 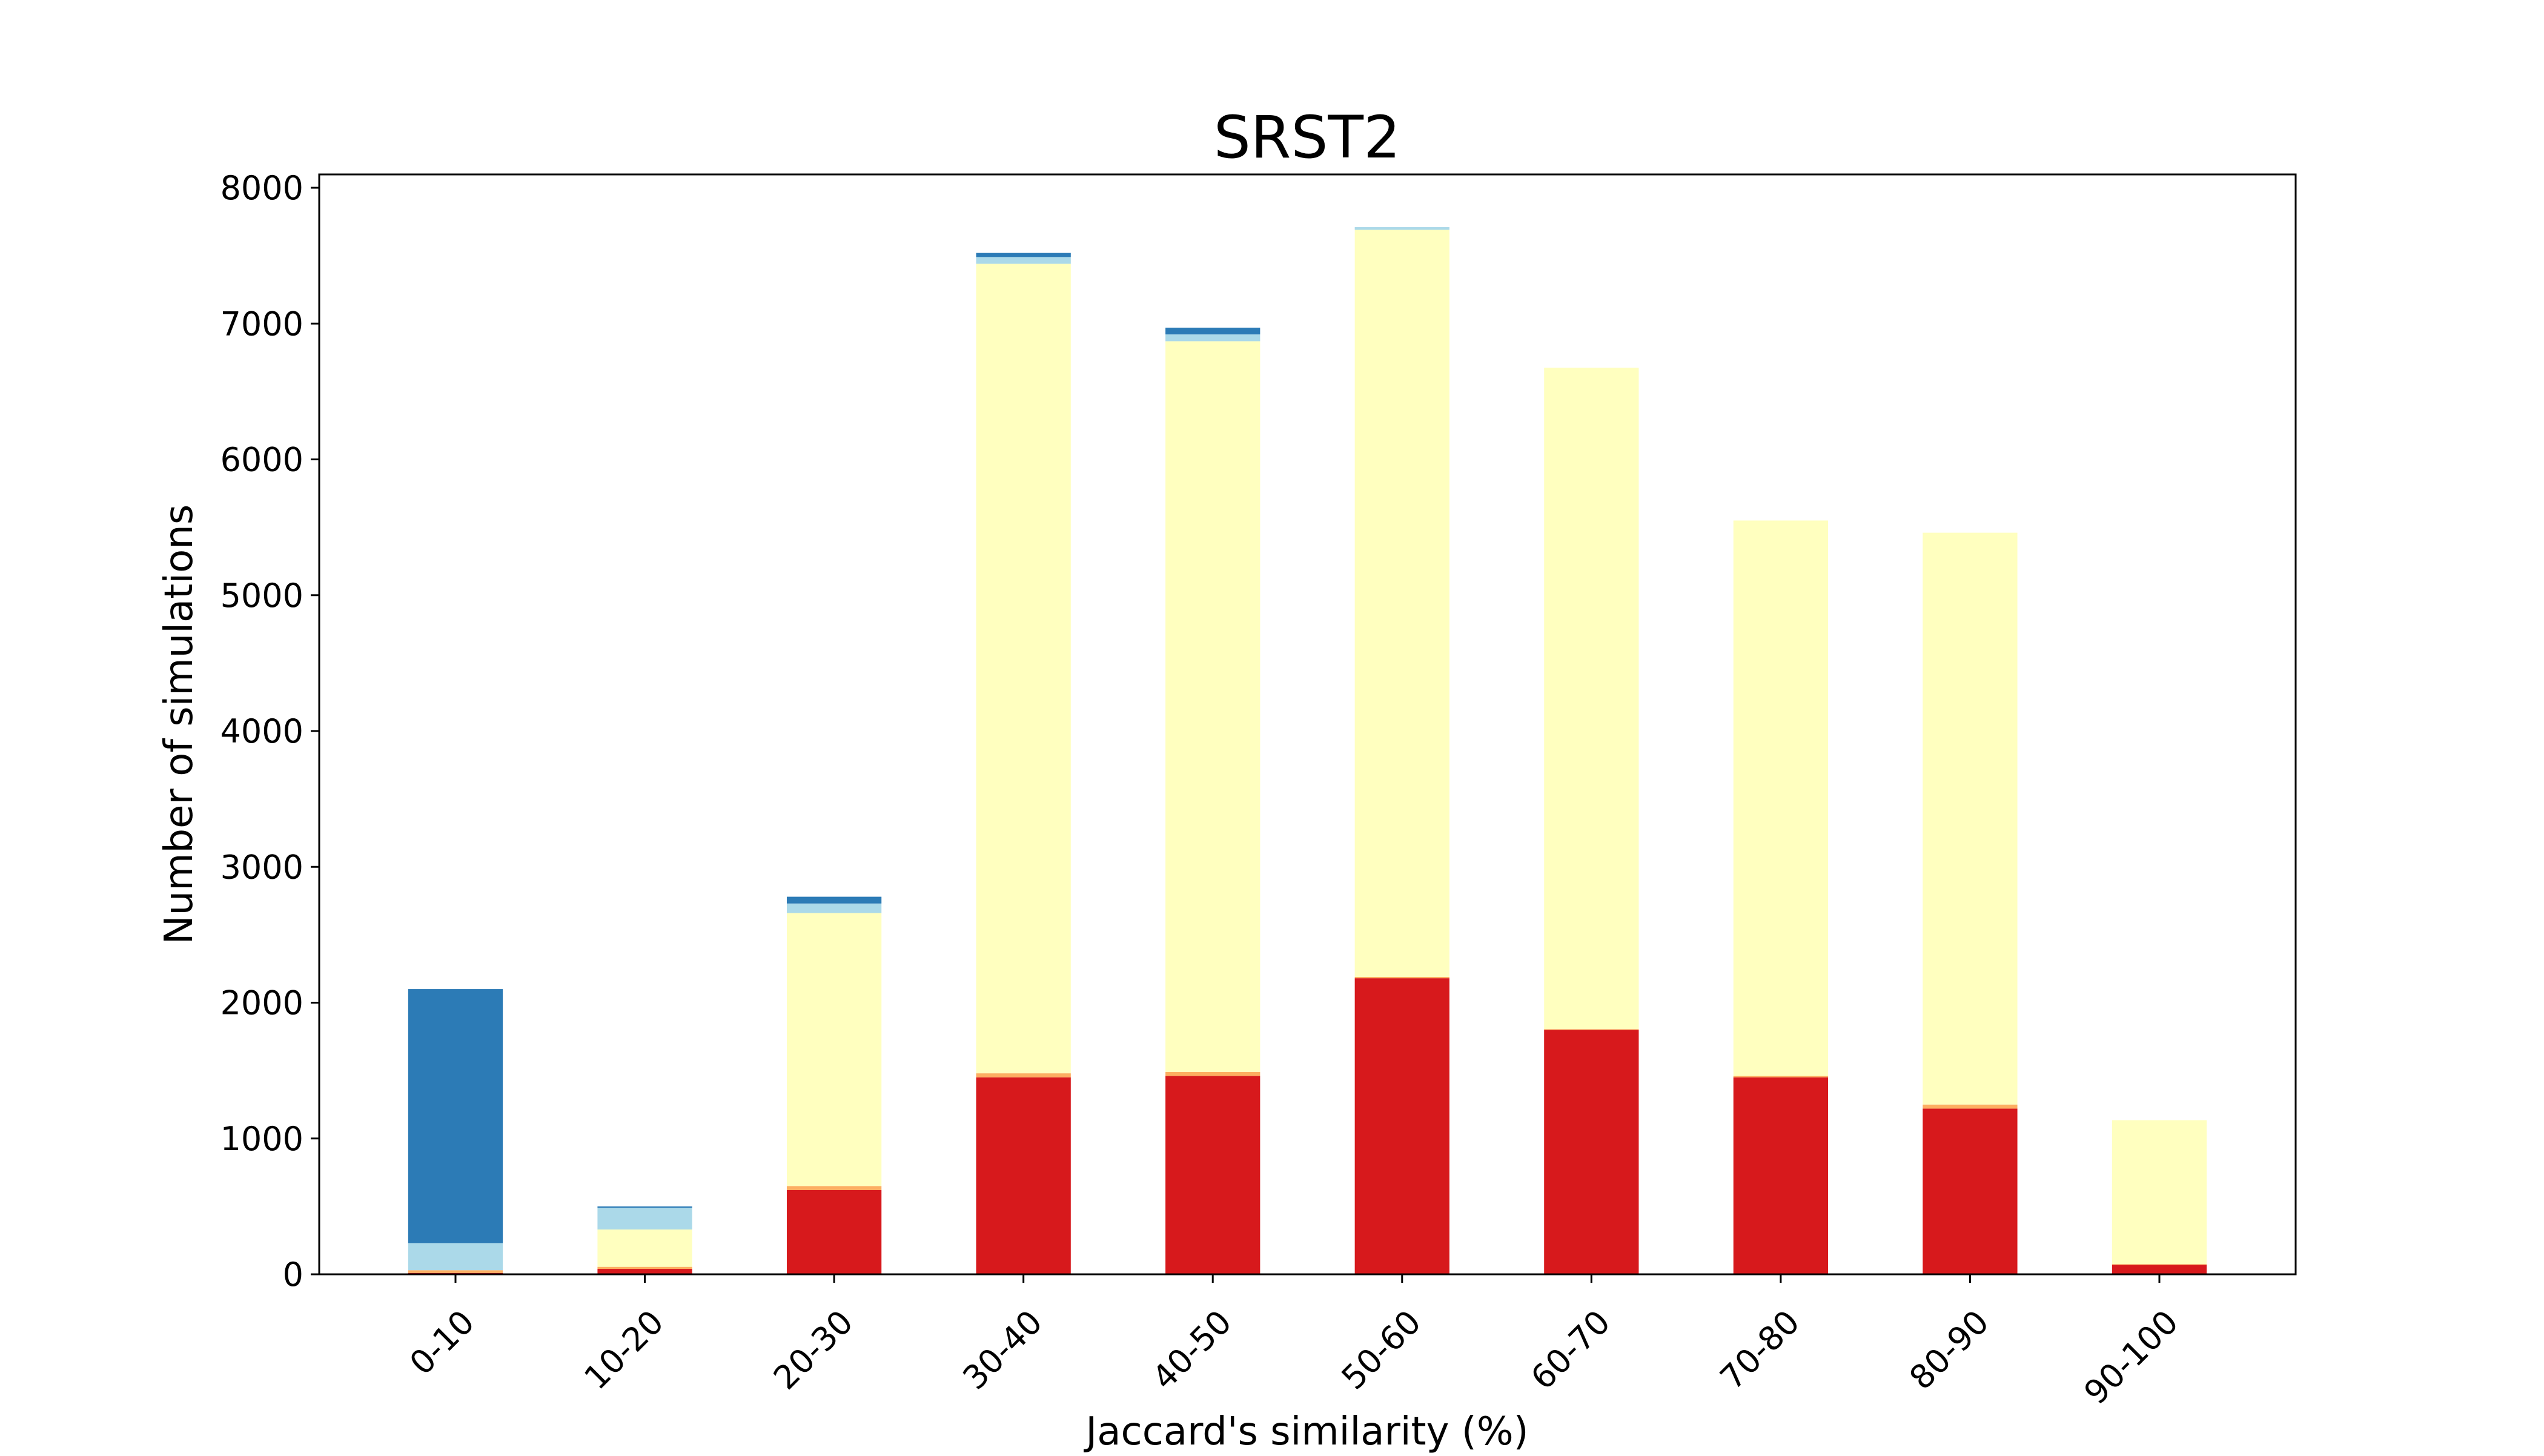 What do you see at coordinates (1305, 1431) in the screenshot?
I see `x-axis-label: Jaccard's similarity (%)` at bounding box center [1305, 1431].